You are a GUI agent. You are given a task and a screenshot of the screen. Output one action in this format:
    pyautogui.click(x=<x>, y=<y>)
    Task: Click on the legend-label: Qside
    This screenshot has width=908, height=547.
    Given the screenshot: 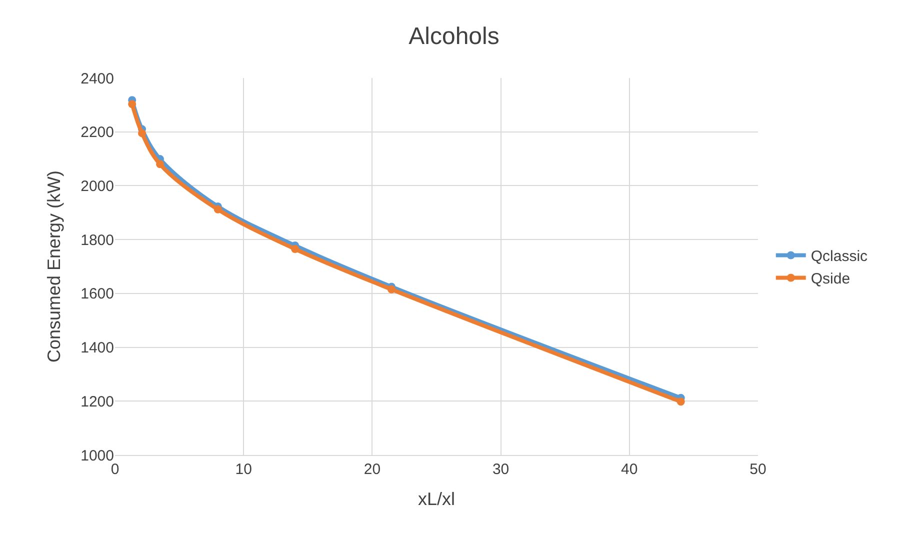 What is the action you would take?
    pyautogui.click(x=830, y=279)
    